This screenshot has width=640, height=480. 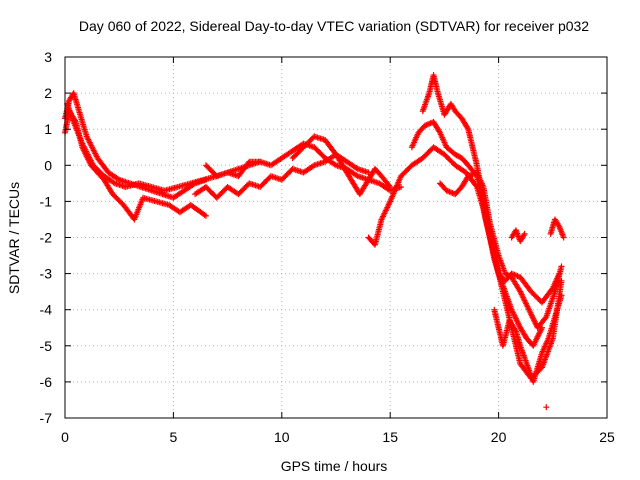 What do you see at coordinates (338, 437) in the screenshot?
I see `x-tick-labels: 0 5 10 15 20 25` at bounding box center [338, 437].